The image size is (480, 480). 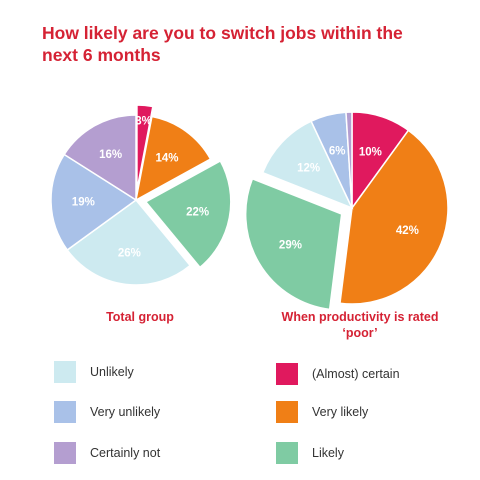 I want to click on slice-label-very-unlikely: 19%, so click(x=83, y=203).